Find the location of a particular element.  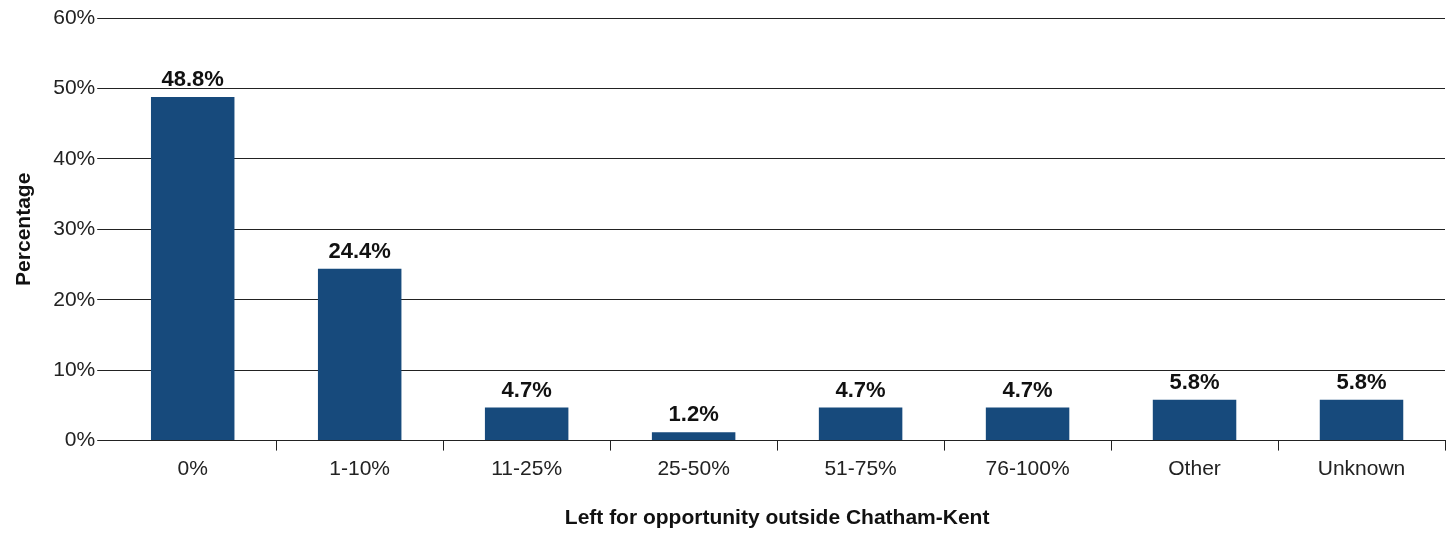

x-tick-label: 11-25% is located at coordinates (527, 467).